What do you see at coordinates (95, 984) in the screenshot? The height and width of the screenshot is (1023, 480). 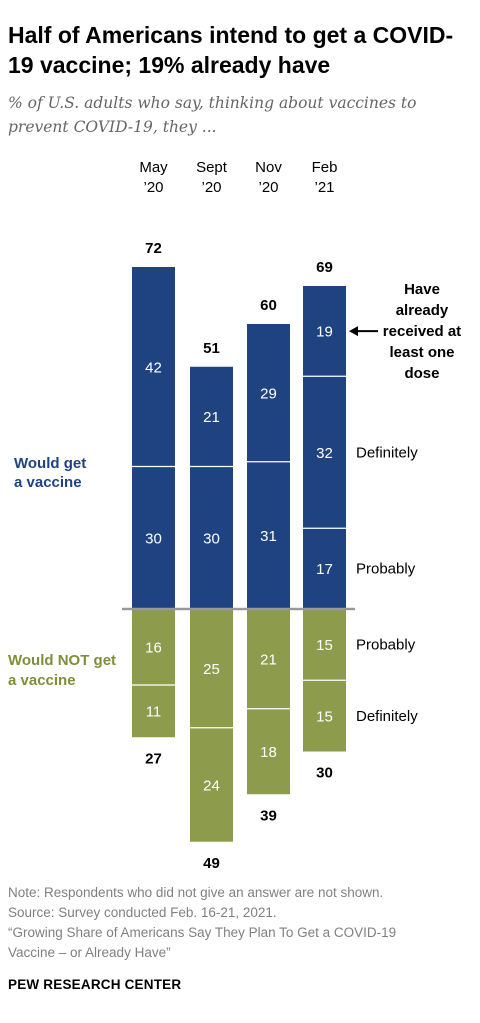 I see `brand-name: PEW RESEARCH CENTER` at bounding box center [95, 984].